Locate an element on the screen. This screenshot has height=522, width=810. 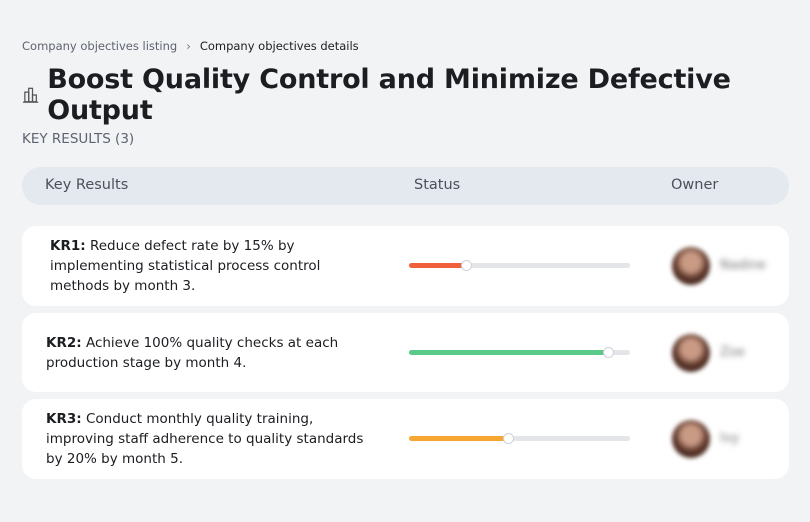
owner-name: Ivy is located at coordinates (730, 438).